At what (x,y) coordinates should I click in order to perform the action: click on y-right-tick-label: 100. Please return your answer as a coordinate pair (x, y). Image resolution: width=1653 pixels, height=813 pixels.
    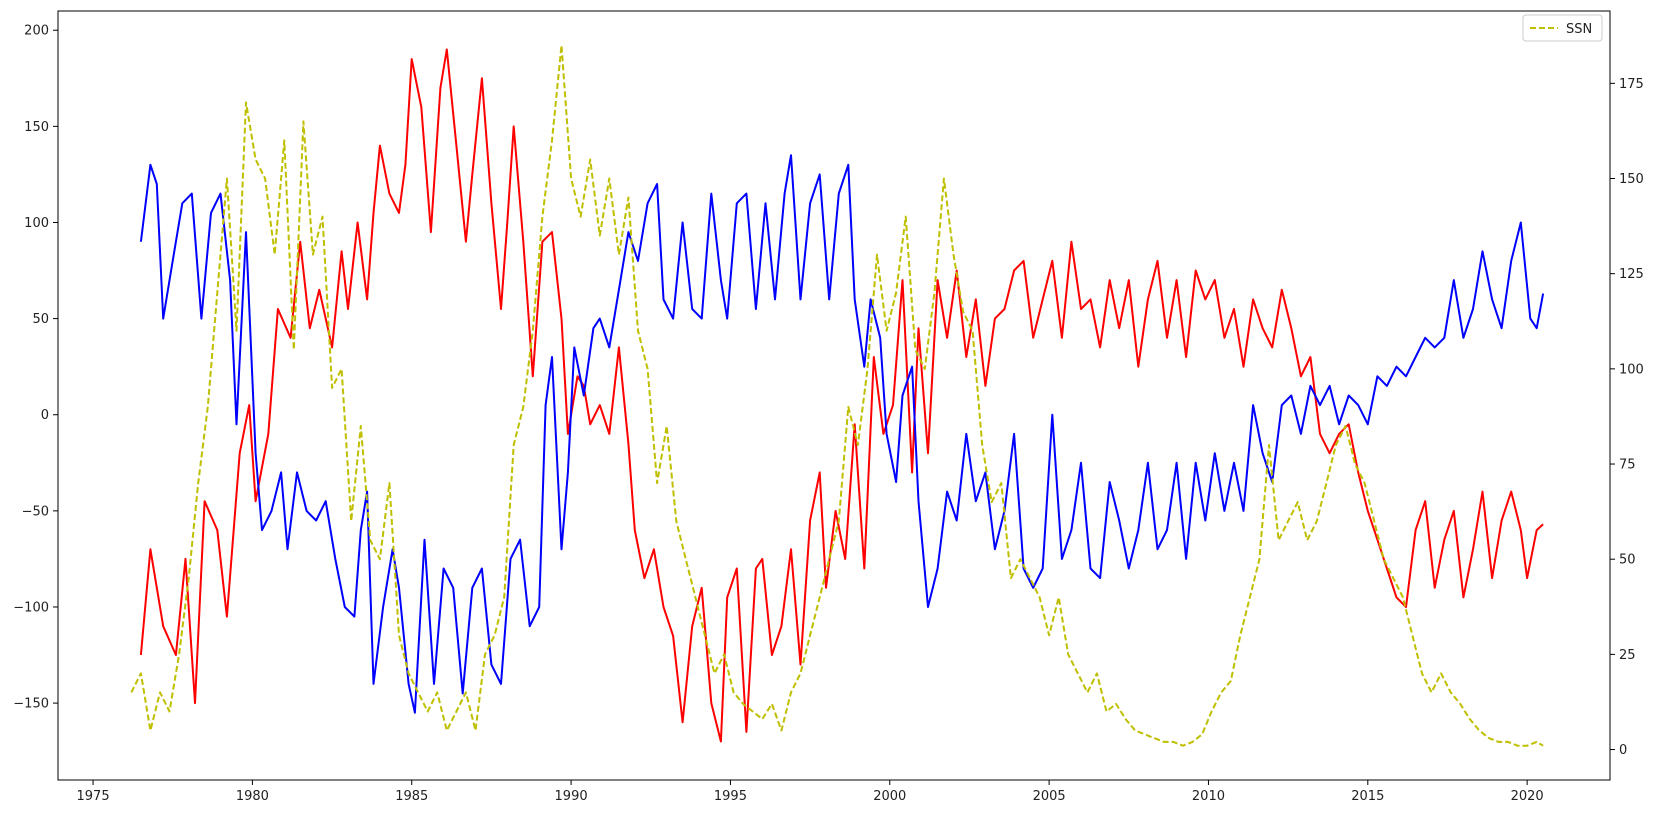
    Looking at the image, I should click on (1631, 369).